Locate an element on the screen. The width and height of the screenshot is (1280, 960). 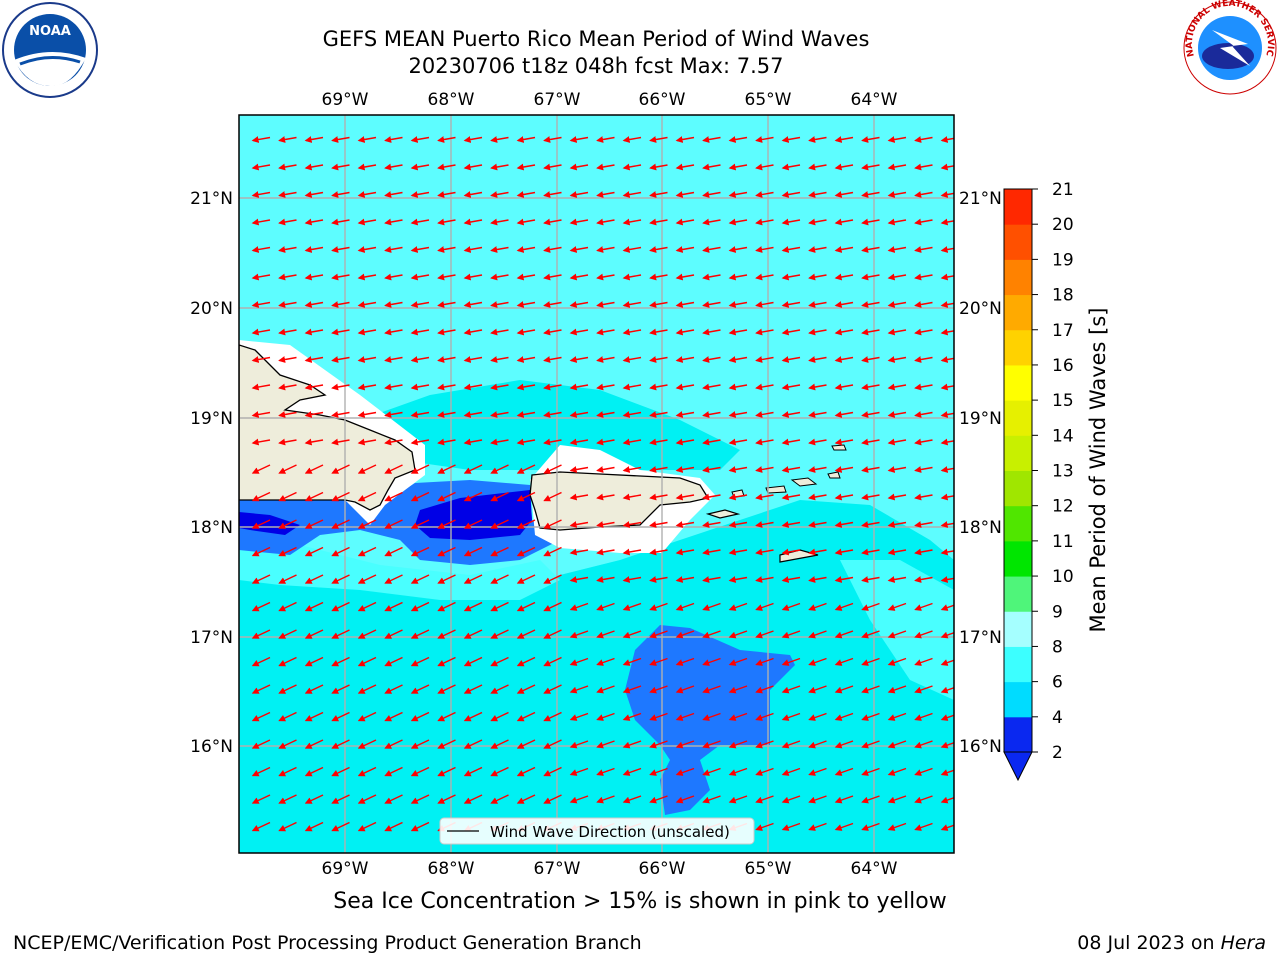
colorbar-extend-arrow is located at coordinates (1018, 766).